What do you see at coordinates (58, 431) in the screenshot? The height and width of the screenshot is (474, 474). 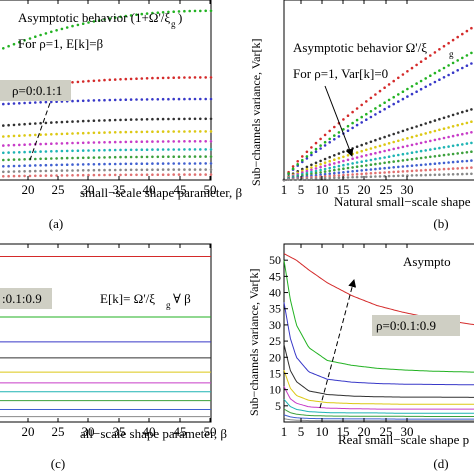 I see `x-tick-label: 25` at bounding box center [58, 431].